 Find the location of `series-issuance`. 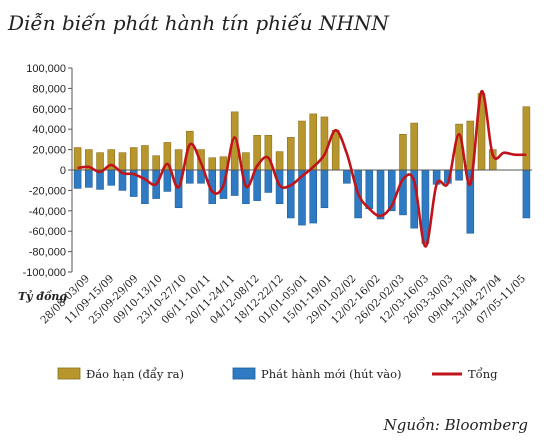

series-issuance is located at coordinates (302, 206).